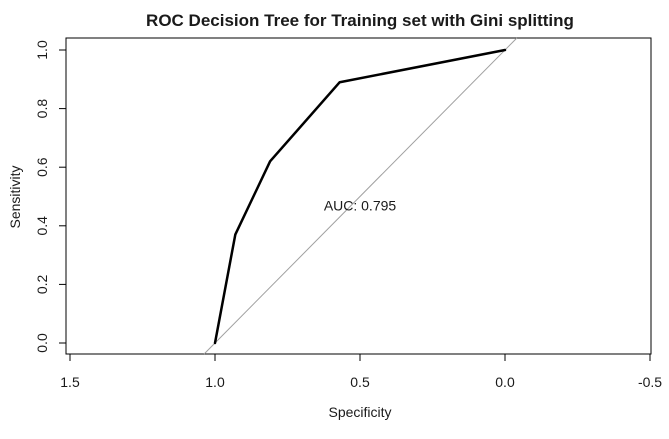 The image size is (669, 439). I want to click on y-tick-label: 0.6, so click(42, 167).